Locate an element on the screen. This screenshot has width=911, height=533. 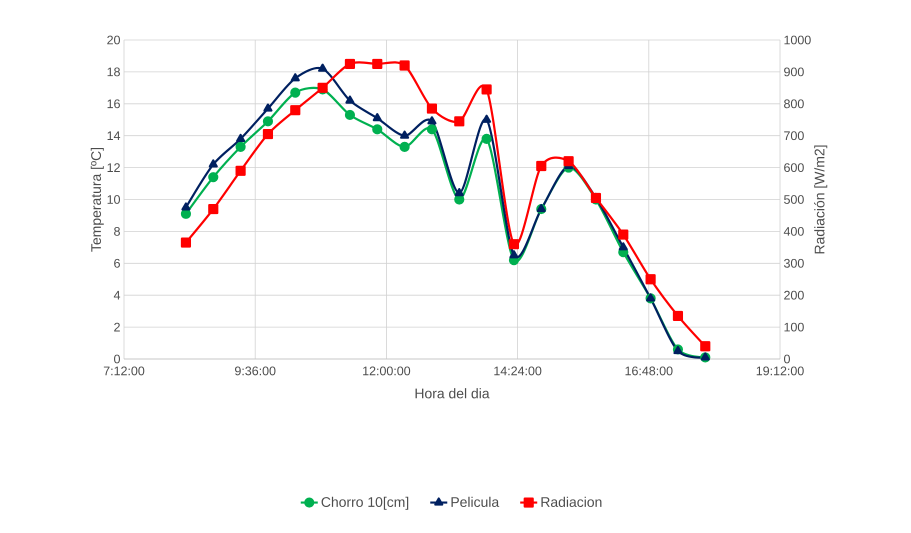
y2-tick-label: 500 is located at coordinates (794, 199).